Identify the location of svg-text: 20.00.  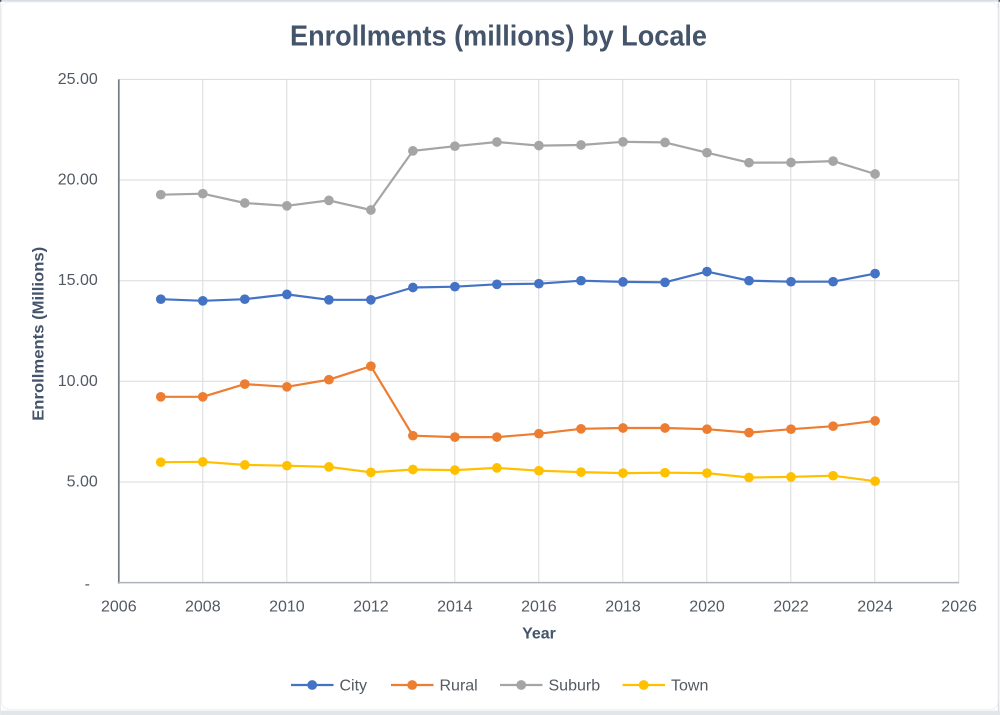
(78, 180).